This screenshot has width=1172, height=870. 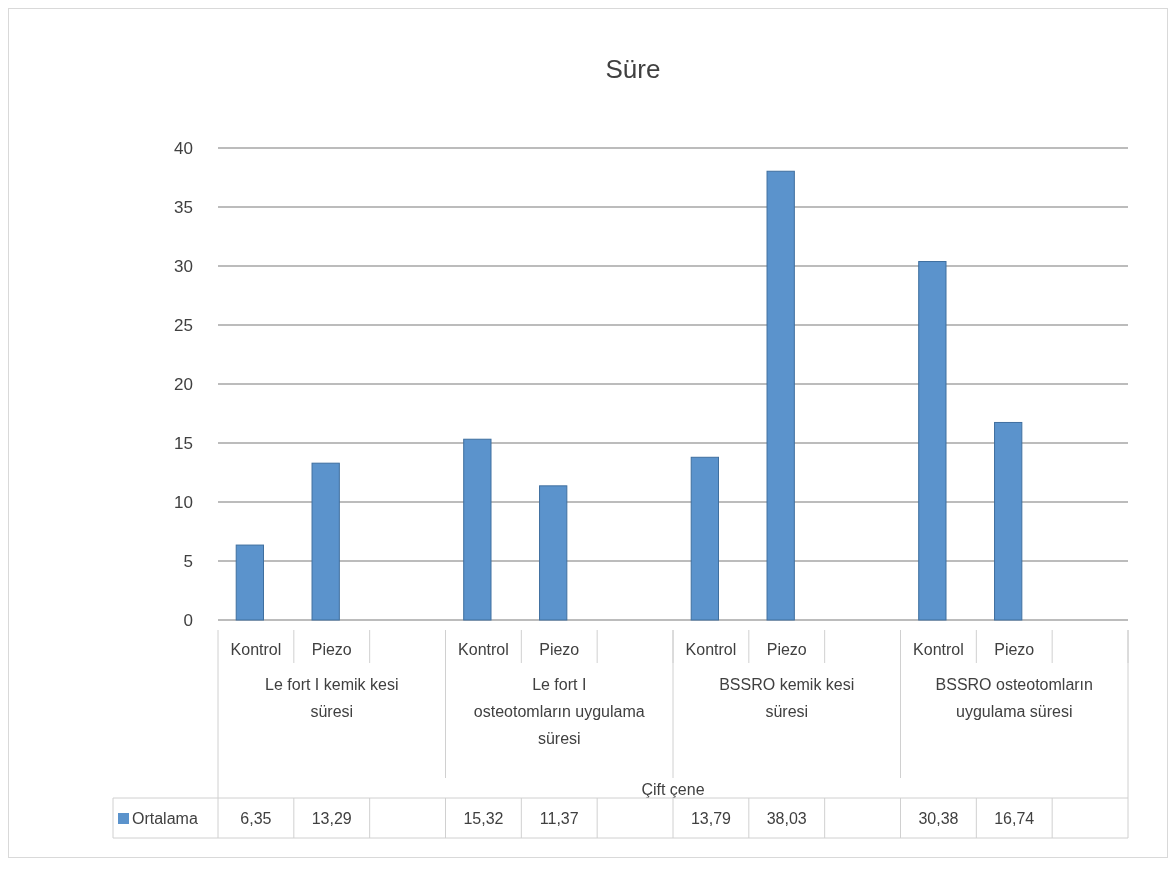 What do you see at coordinates (183, 266) in the screenshot?
I see `y-tick-label: 30` at bounding box center [183, 266].